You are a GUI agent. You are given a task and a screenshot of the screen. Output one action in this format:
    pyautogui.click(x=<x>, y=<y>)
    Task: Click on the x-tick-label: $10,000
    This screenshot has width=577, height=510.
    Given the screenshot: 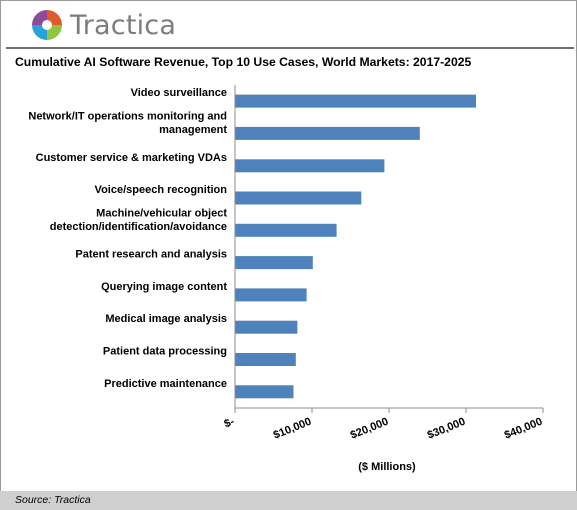 What is the action you would take?
    pyautogui.click(x=292, y=429)
    